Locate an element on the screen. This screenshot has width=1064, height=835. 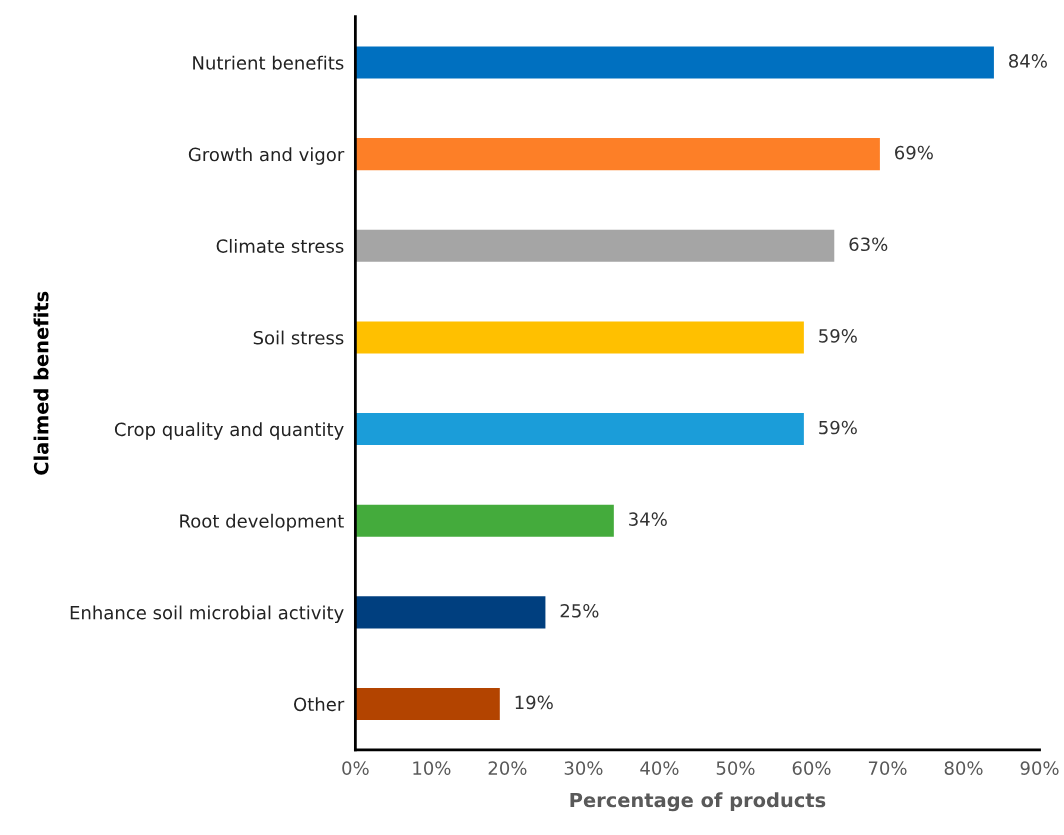
y-tick-label: Enhance soil microbial activity is located at coordinates (207, 614).